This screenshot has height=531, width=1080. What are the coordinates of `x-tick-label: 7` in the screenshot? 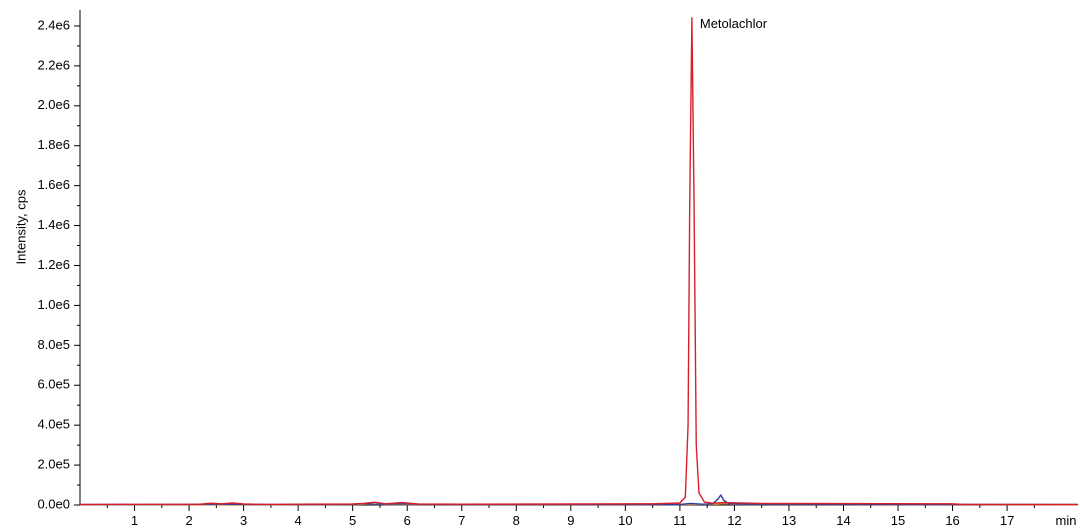 It's located at (461, 520).